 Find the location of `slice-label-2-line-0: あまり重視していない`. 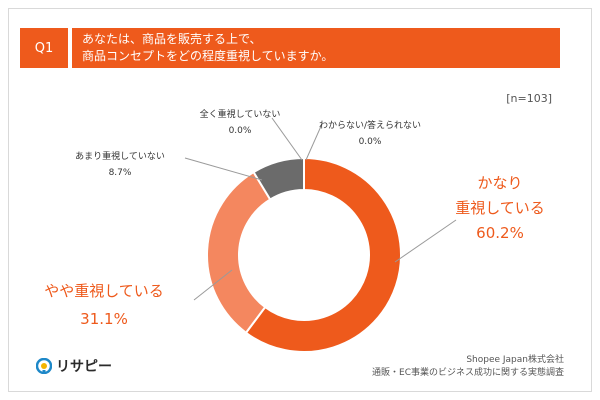

slice-label-2-line-0: あまり重視していない is located at coordinates (120, 156).